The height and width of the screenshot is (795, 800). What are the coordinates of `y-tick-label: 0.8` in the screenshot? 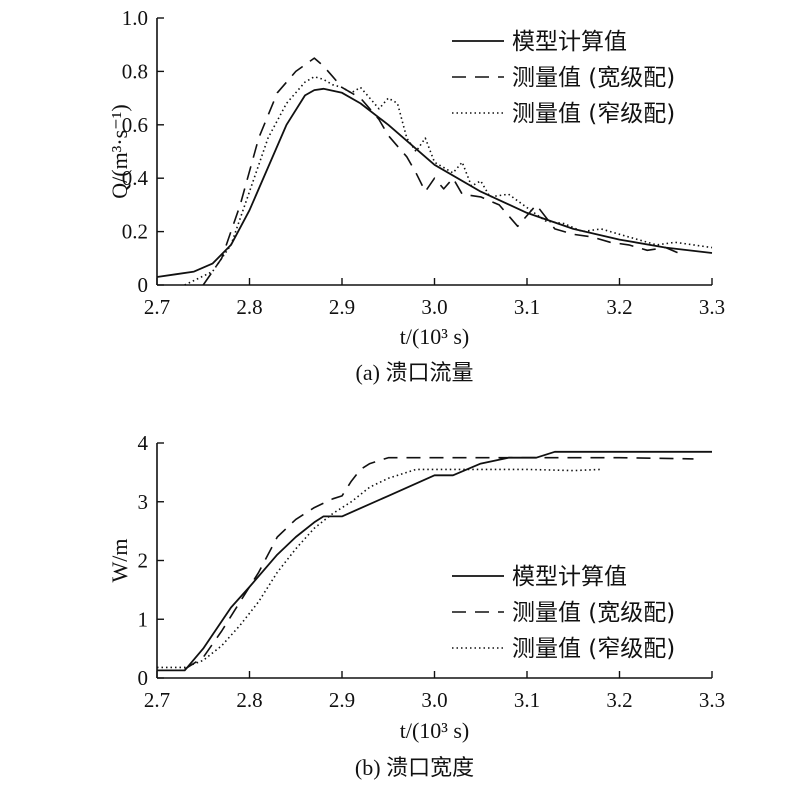 It's located at (135, 71).